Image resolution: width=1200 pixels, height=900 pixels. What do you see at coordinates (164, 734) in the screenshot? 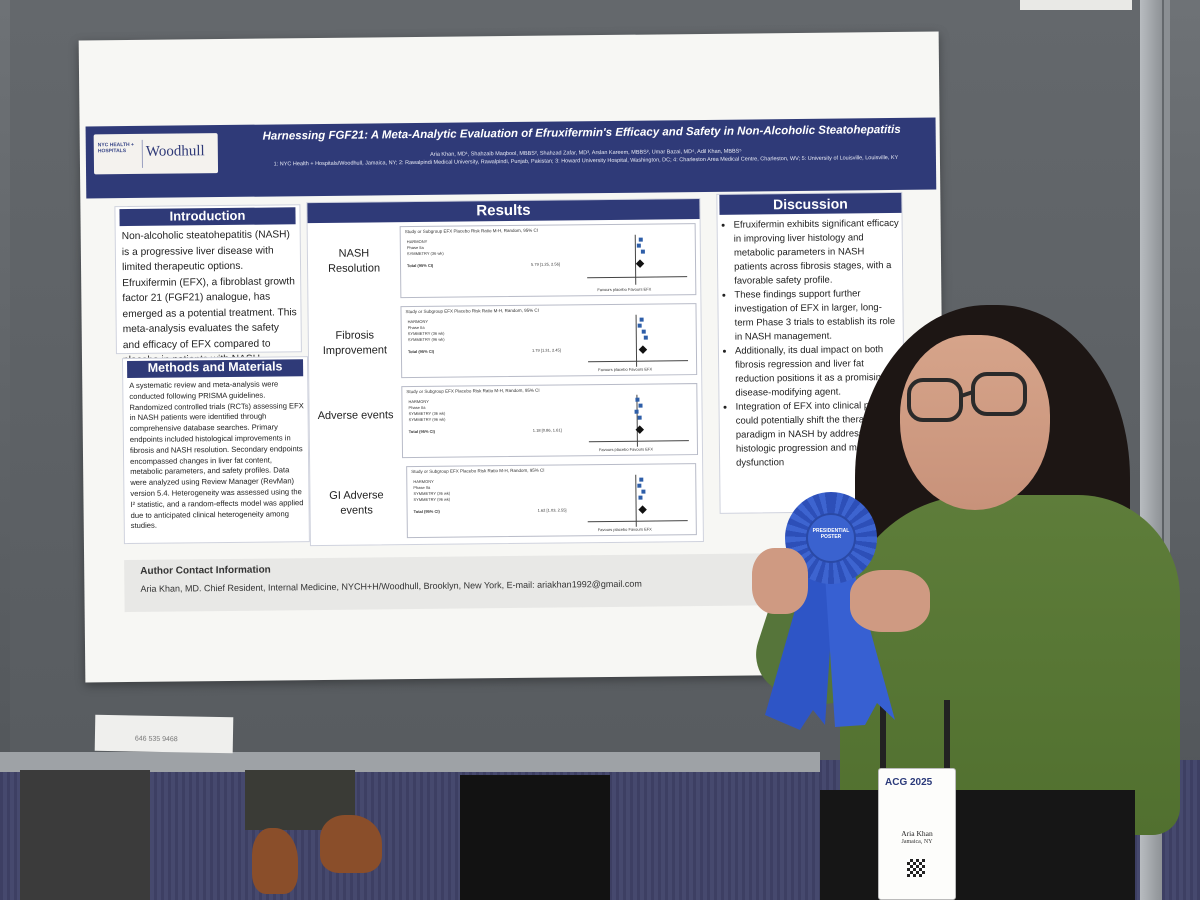
I see `phone-note: 646 535 9468` at bounding box center [164, 734].